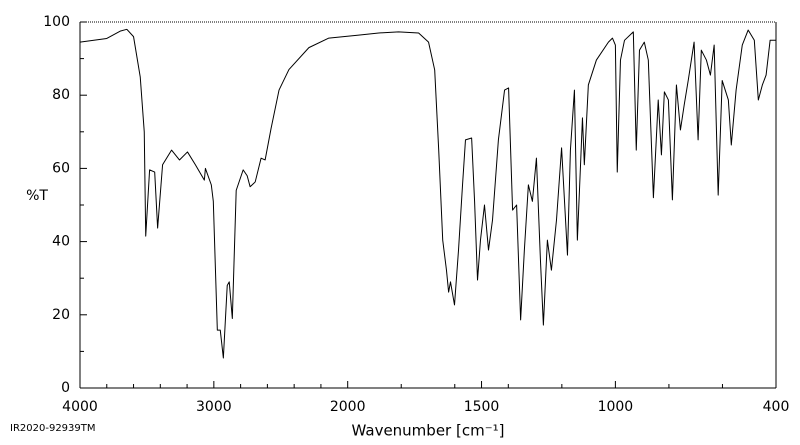 This screenshot has width=800, height=445. I want to click on x-tick-label: 3000, so click(214, 407).